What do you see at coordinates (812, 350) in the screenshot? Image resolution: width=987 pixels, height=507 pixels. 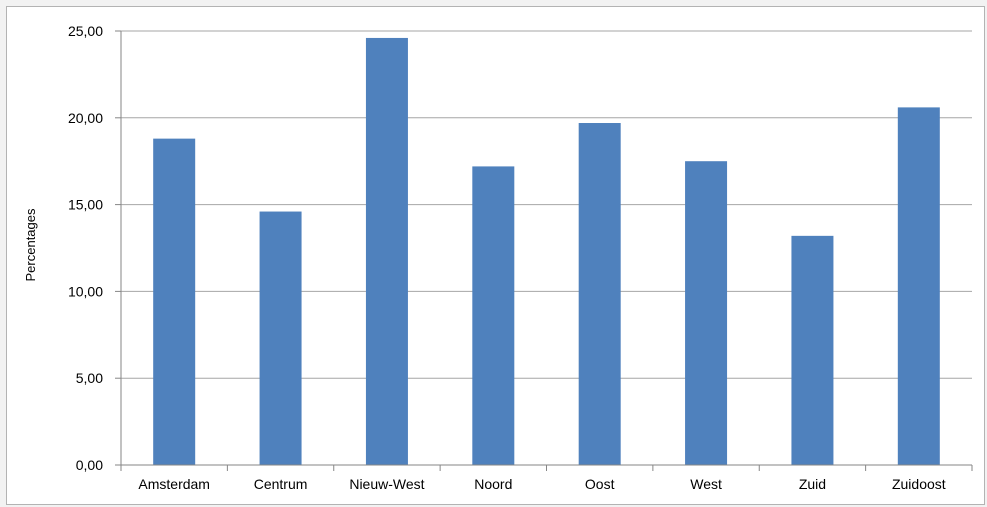 I see `bar-zuid` at bounding box center [812, 350].